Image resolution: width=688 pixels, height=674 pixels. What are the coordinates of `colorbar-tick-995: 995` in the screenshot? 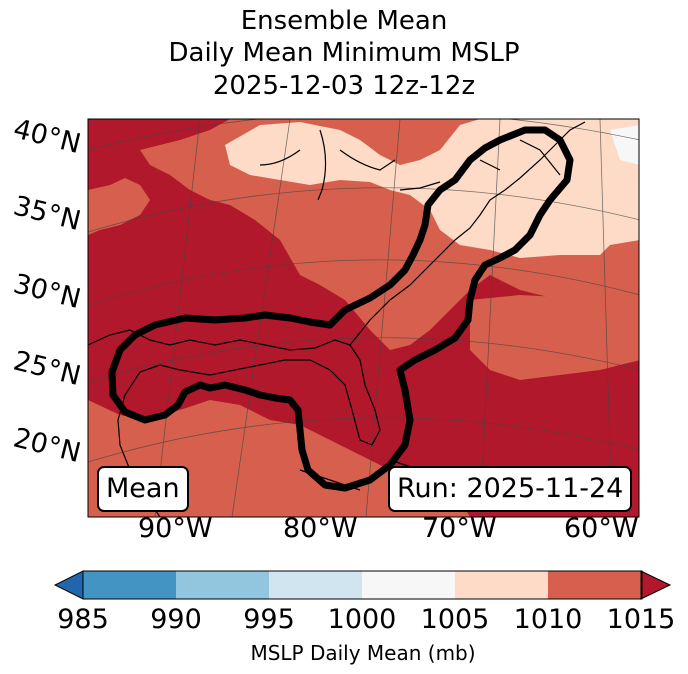 It's located at (269, 619).